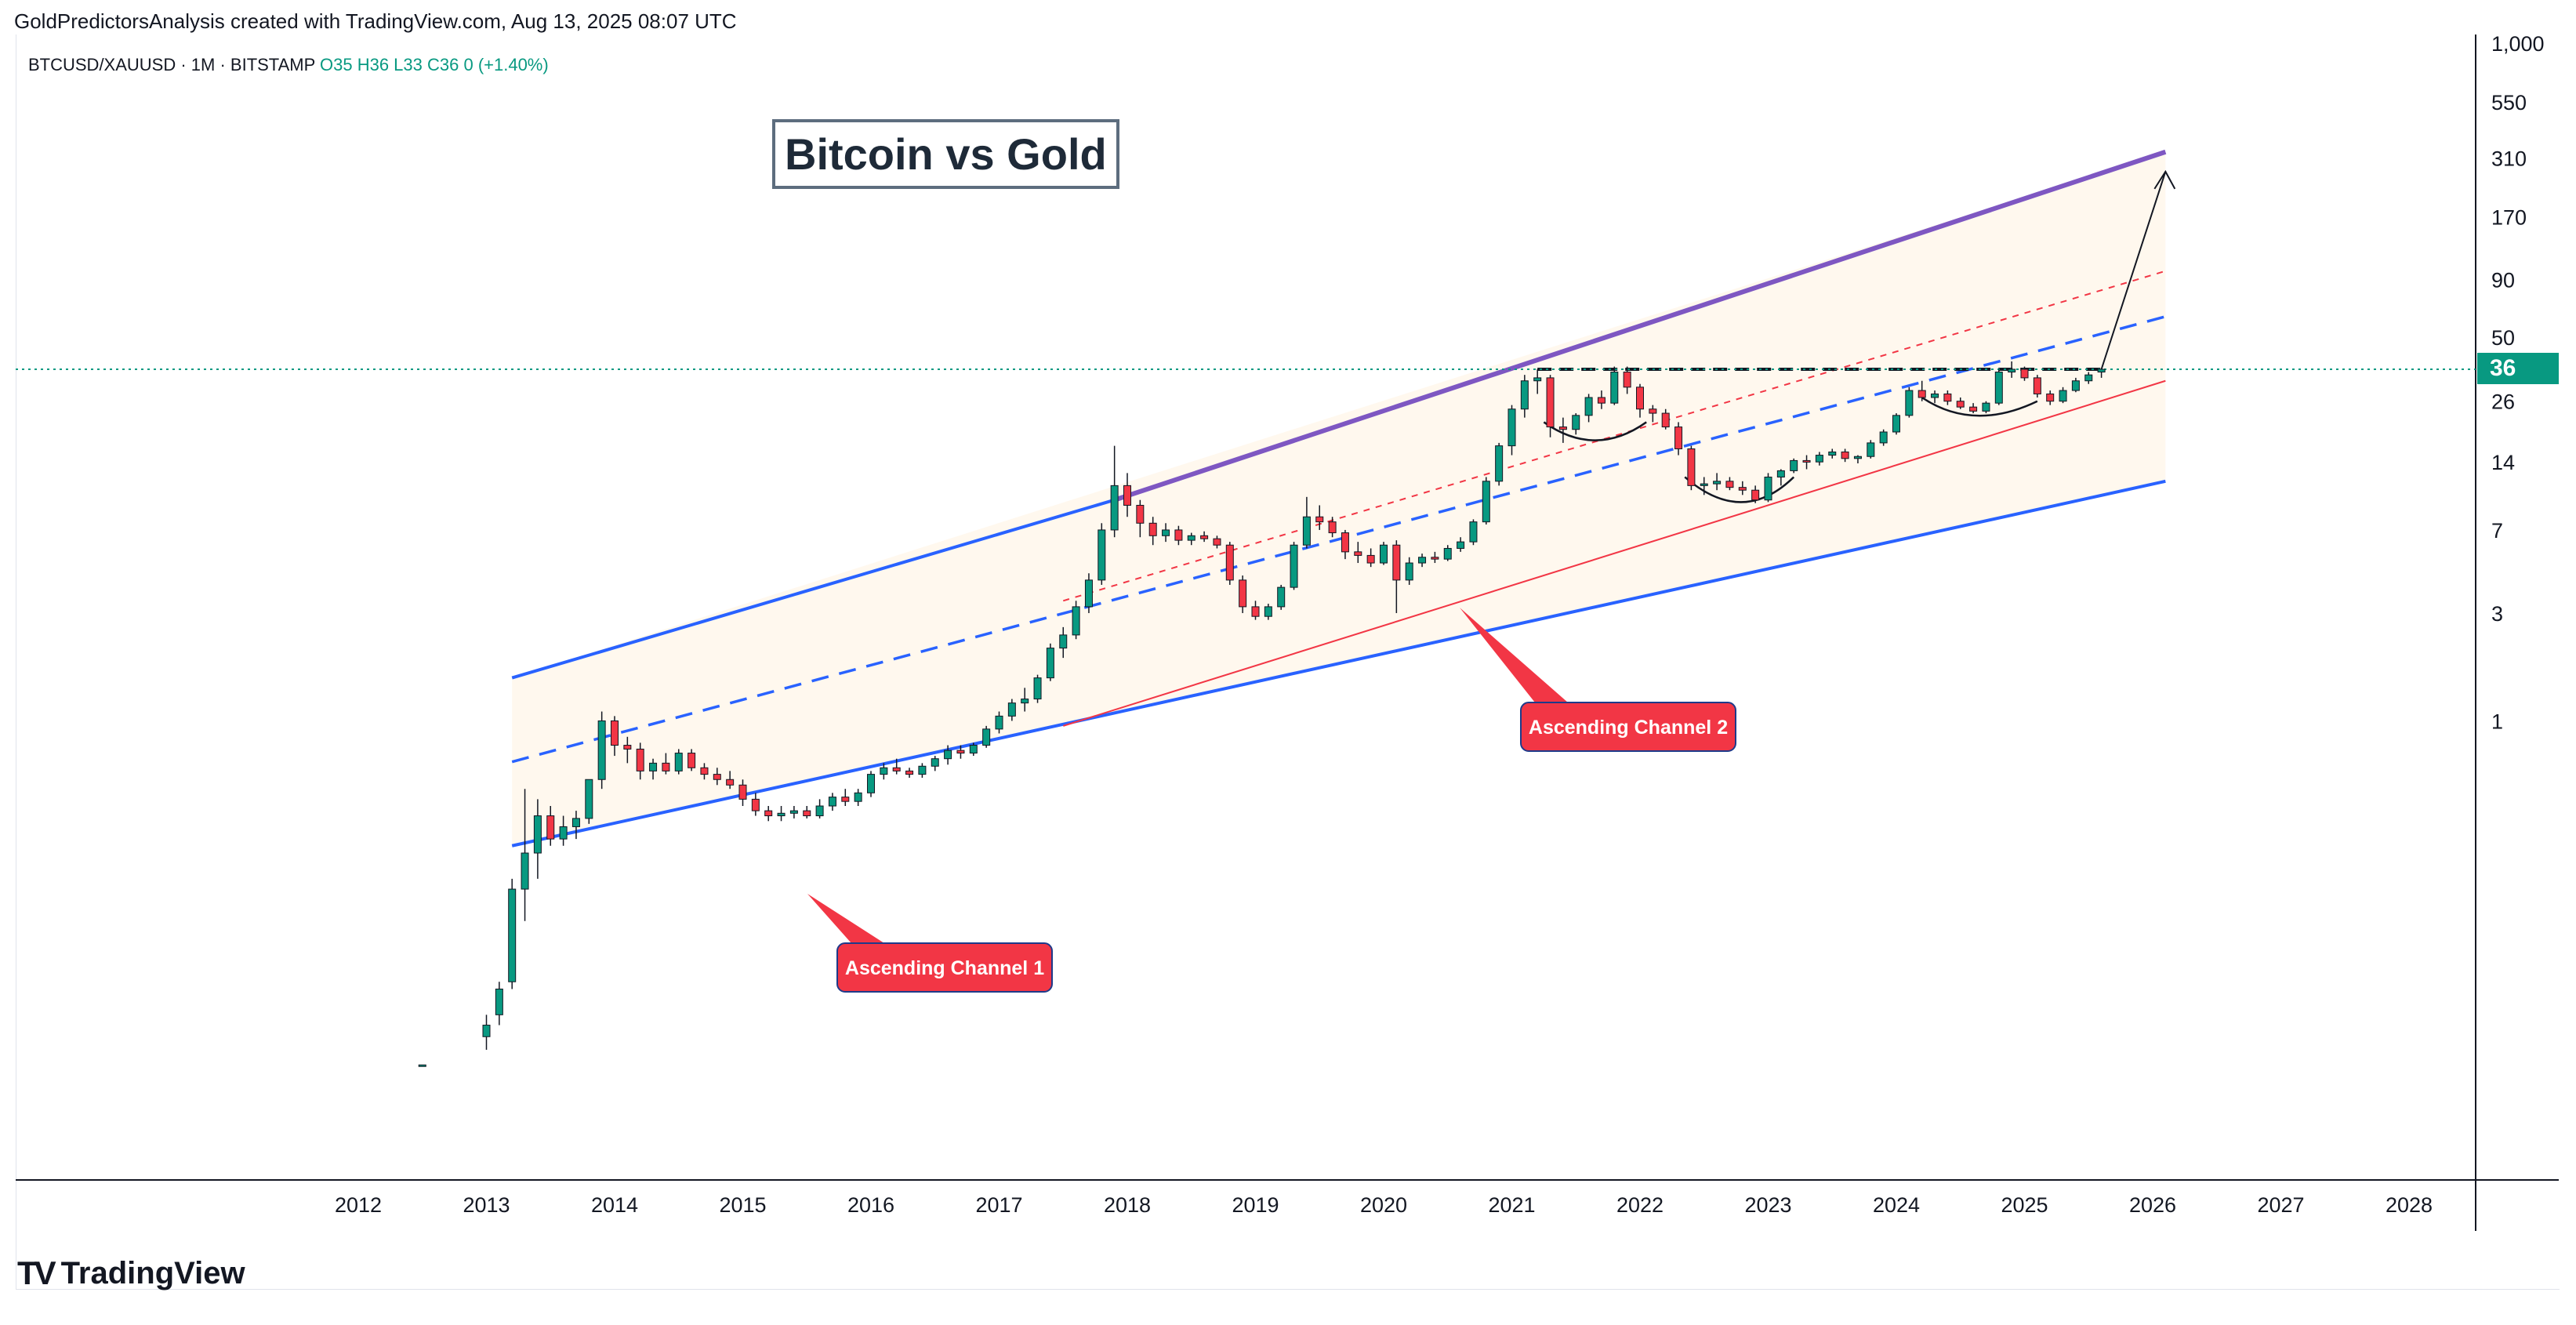 The image size is (2576, 1325). I want to click on x-tick-label: 2017, so click(998, 1205).